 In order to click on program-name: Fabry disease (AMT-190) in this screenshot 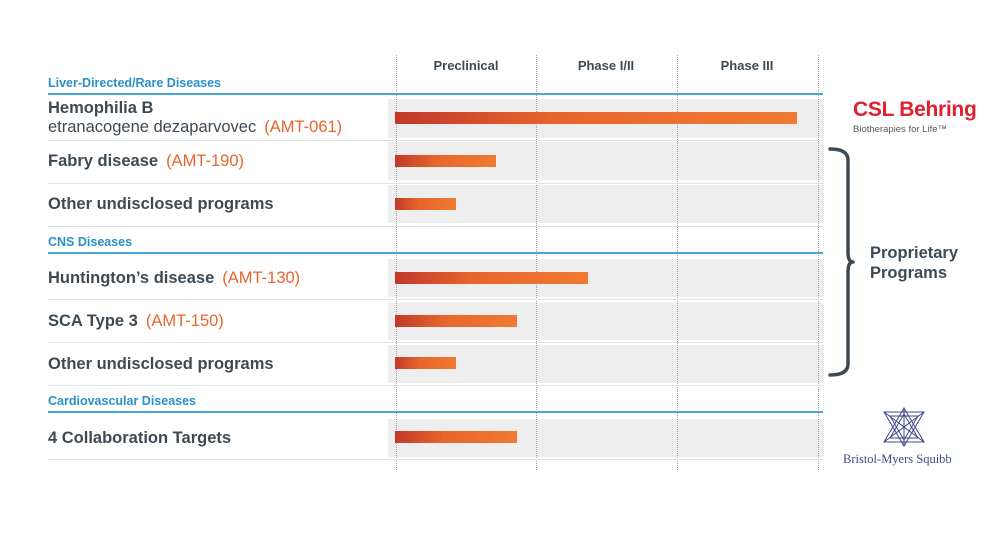, I will do `click(146, 161)`.